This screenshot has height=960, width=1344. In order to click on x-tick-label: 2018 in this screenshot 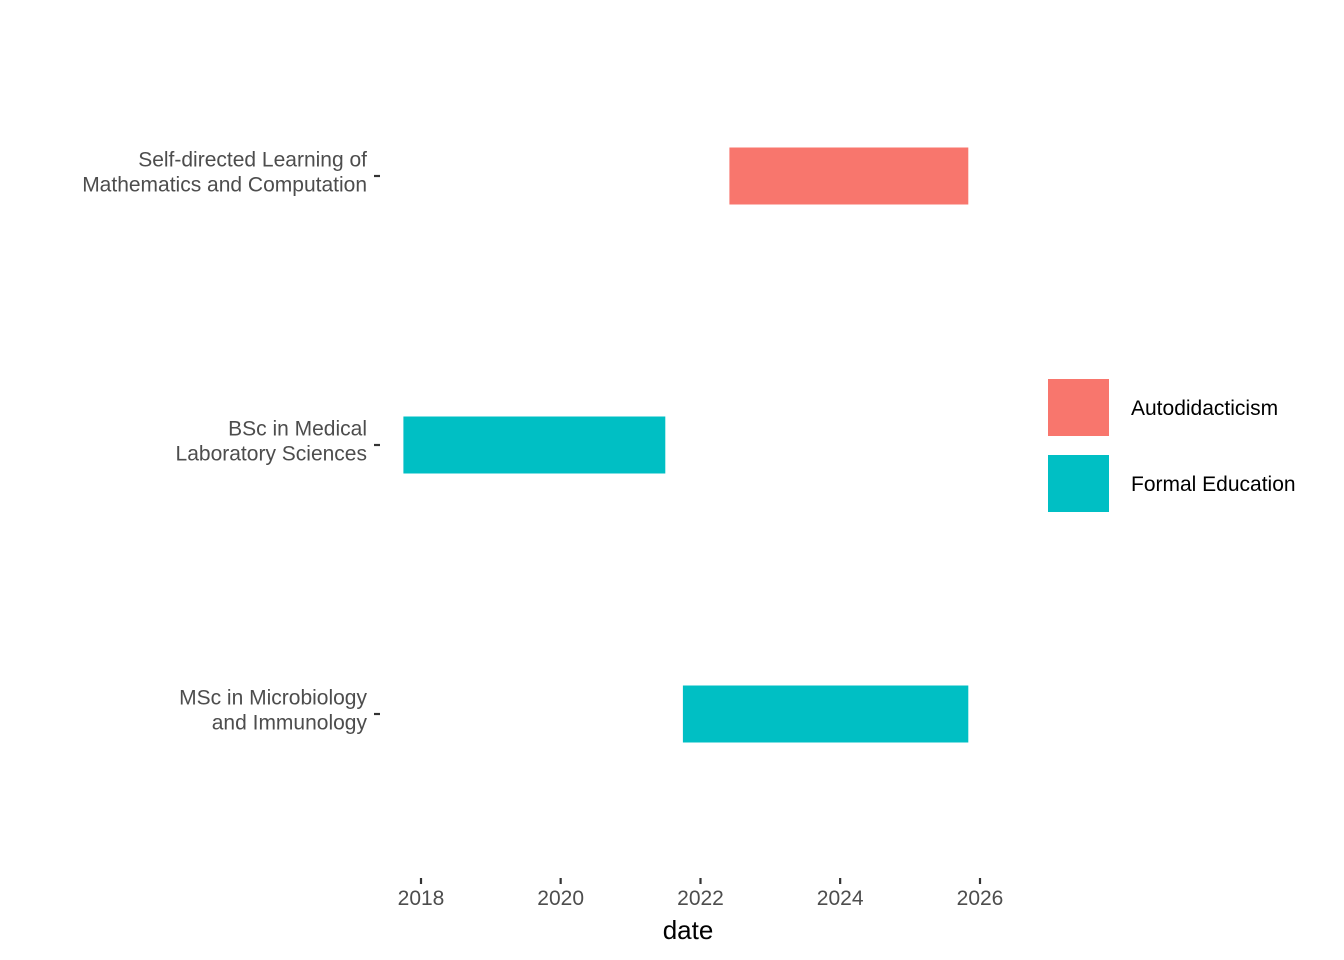, I will do `click(421, 898)`.